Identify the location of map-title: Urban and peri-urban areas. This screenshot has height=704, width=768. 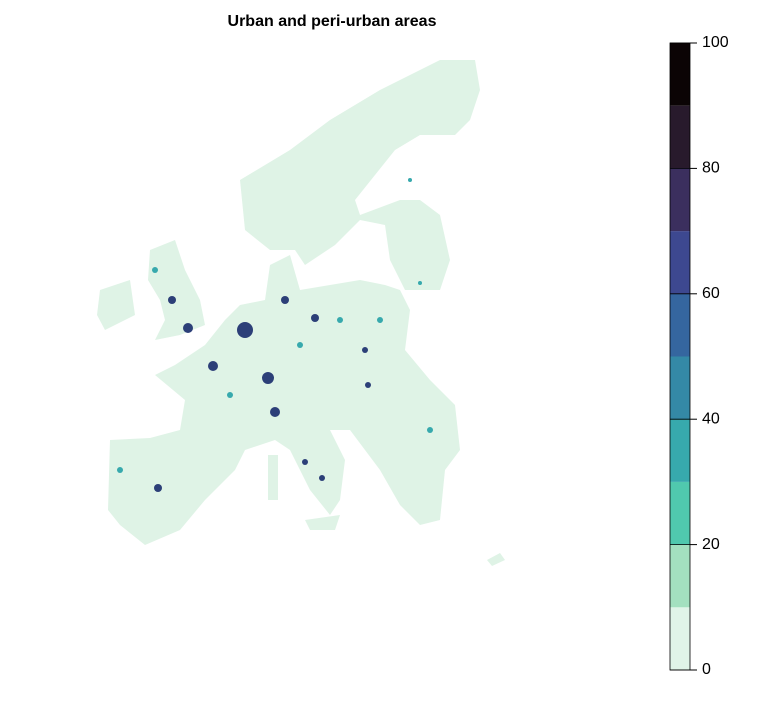
(332, 21).